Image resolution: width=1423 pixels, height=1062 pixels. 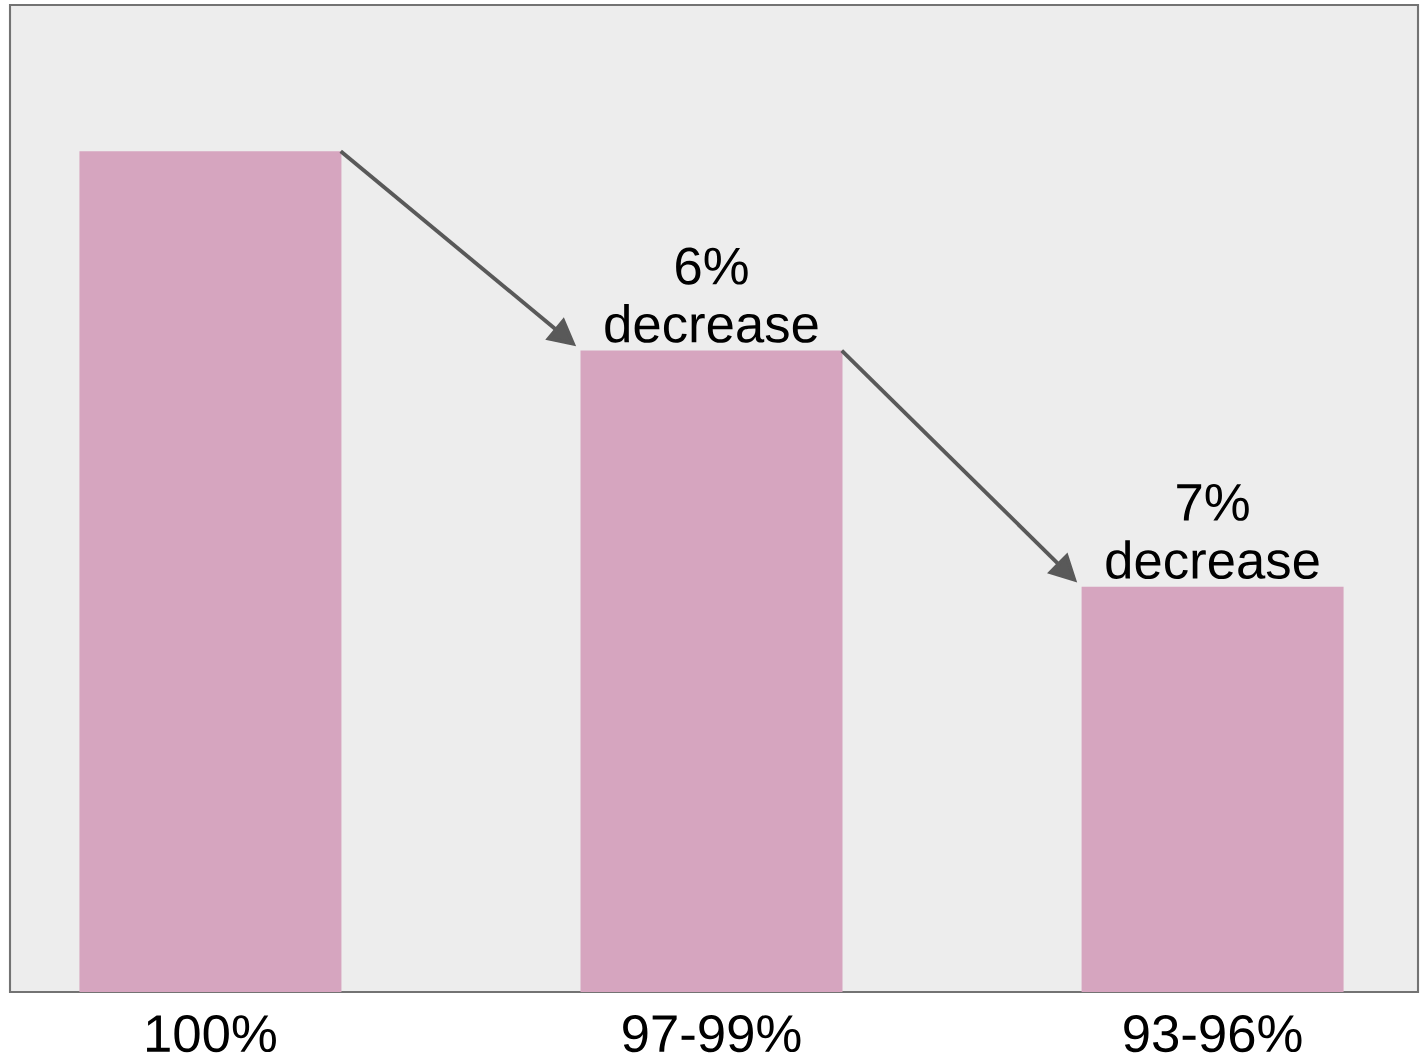 I want to click on x-tick-label: 93-96%, so click(x=1213, y=1033).